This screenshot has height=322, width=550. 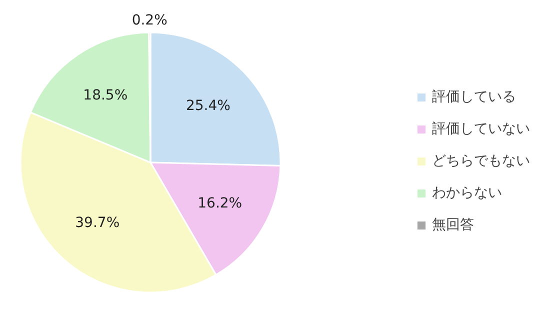 I want to click on data-label: 25.4%, so click(x=208, y=106).